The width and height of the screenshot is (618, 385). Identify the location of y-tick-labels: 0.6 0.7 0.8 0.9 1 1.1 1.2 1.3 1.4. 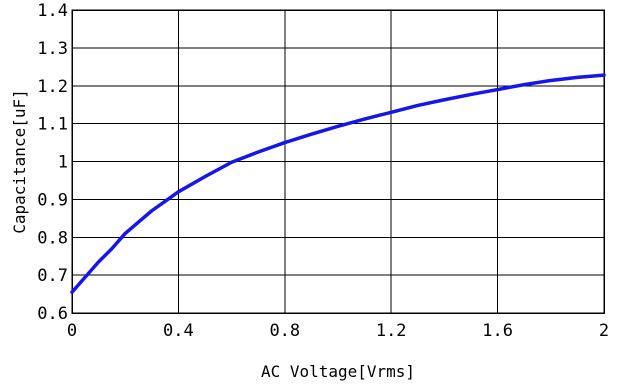
(52, 162).